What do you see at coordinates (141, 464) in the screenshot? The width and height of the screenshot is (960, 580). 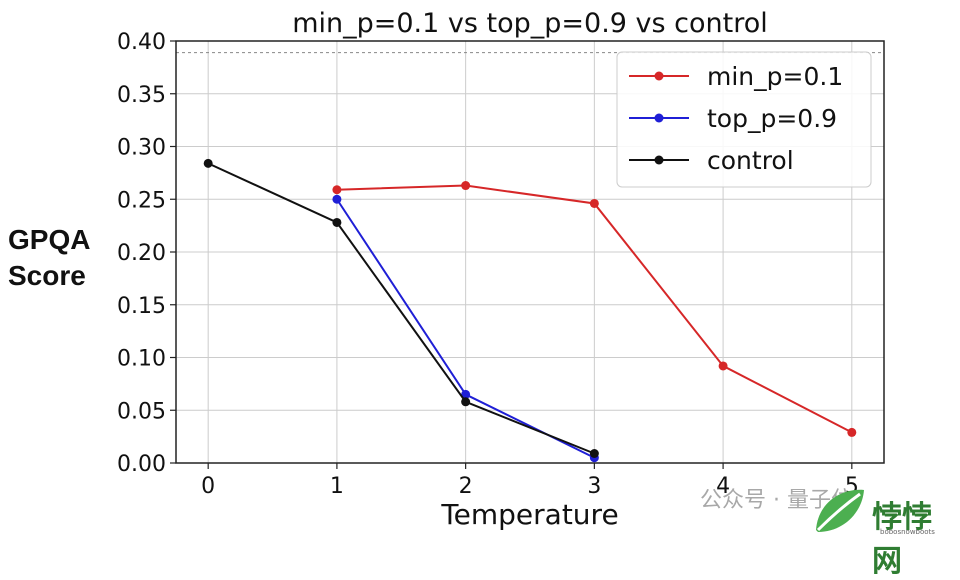 I see `y-tick-label: 0.00` at bounding box center [141, 464].